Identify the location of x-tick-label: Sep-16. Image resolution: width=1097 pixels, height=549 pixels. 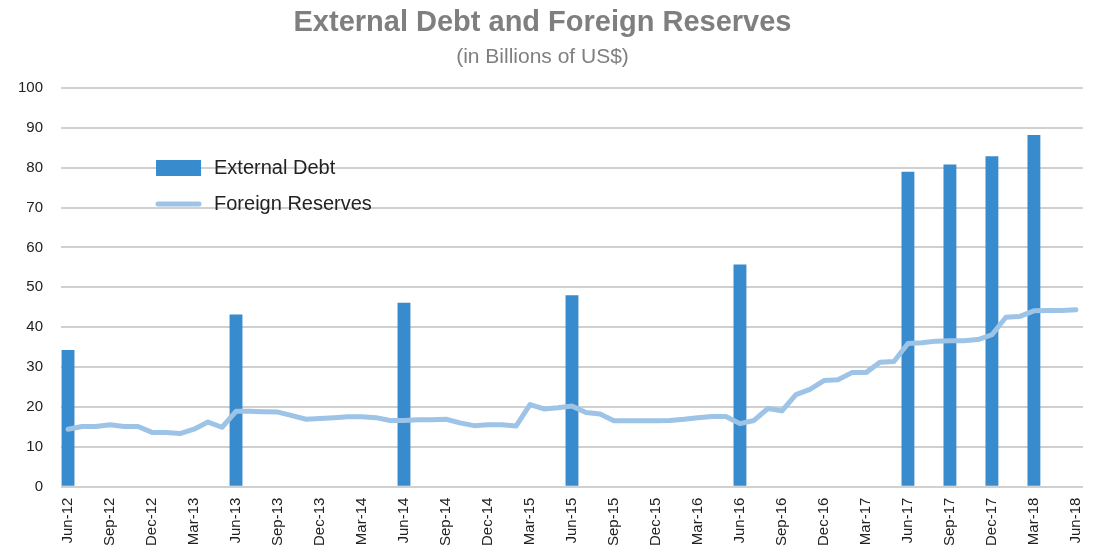
(781, 522).